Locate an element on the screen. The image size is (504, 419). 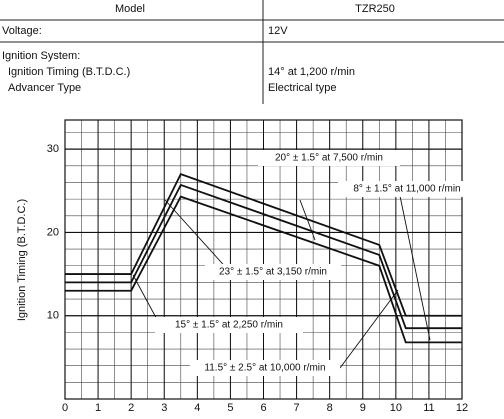
x-tick-label: 11 is located at coordinates (428, 408).